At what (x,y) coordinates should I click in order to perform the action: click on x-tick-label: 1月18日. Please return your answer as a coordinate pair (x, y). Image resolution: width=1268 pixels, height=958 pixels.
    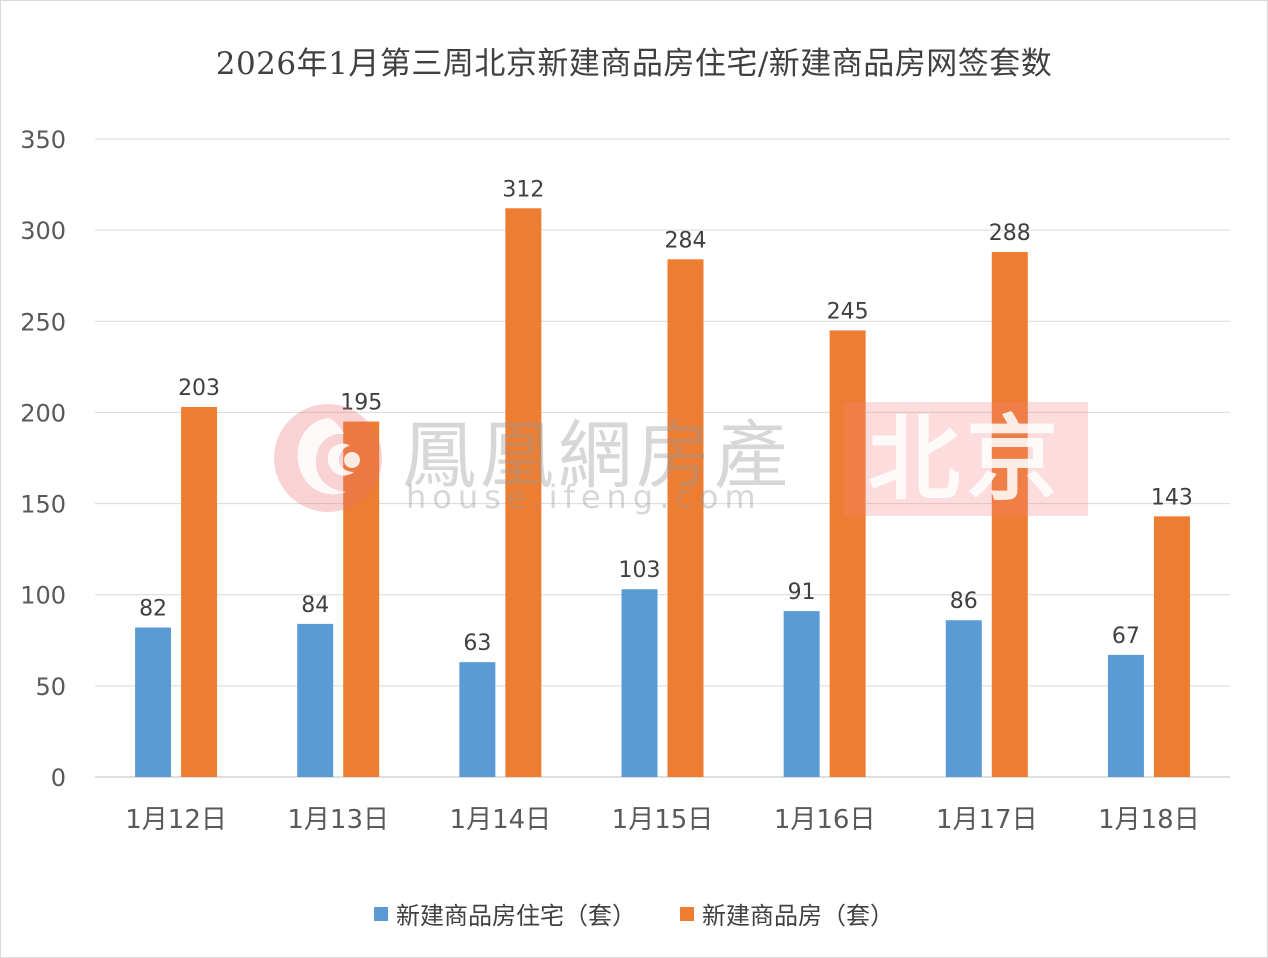
    Looking at the image, I should click on (1149, 820).